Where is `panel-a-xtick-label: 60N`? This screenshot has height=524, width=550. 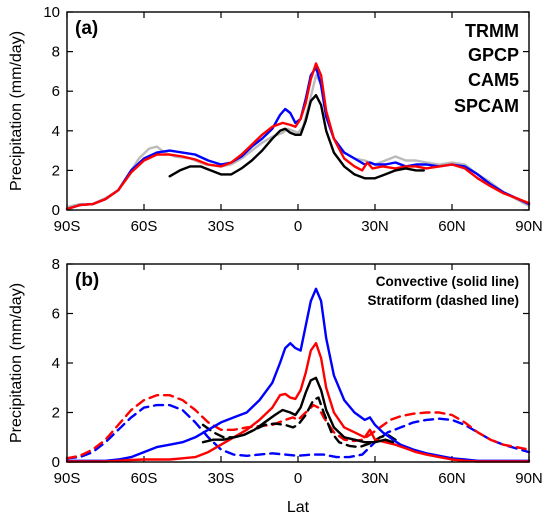
panel-a-xtick-label: 60N is located at coordinates (452, 226).